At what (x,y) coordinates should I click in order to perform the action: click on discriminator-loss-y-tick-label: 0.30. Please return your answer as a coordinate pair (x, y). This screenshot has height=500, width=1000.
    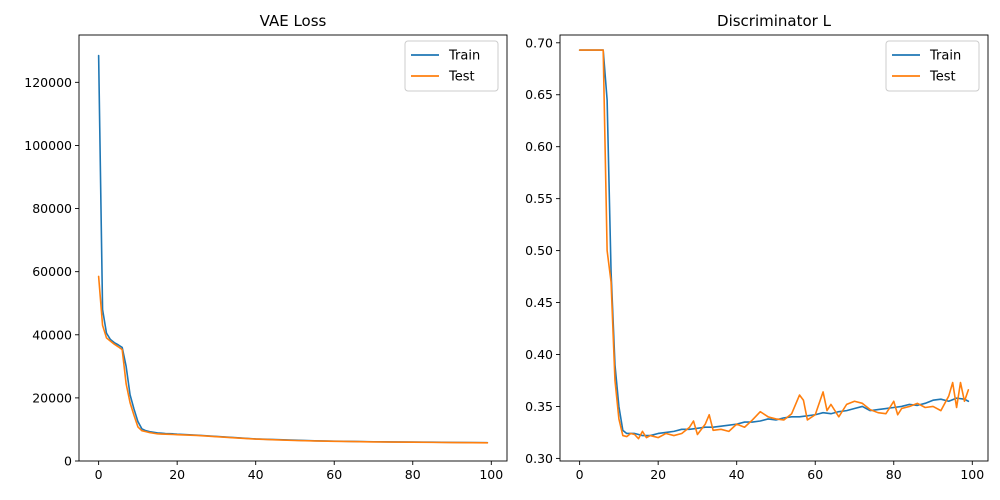
    Looking at the image, I should click on (539, 458).